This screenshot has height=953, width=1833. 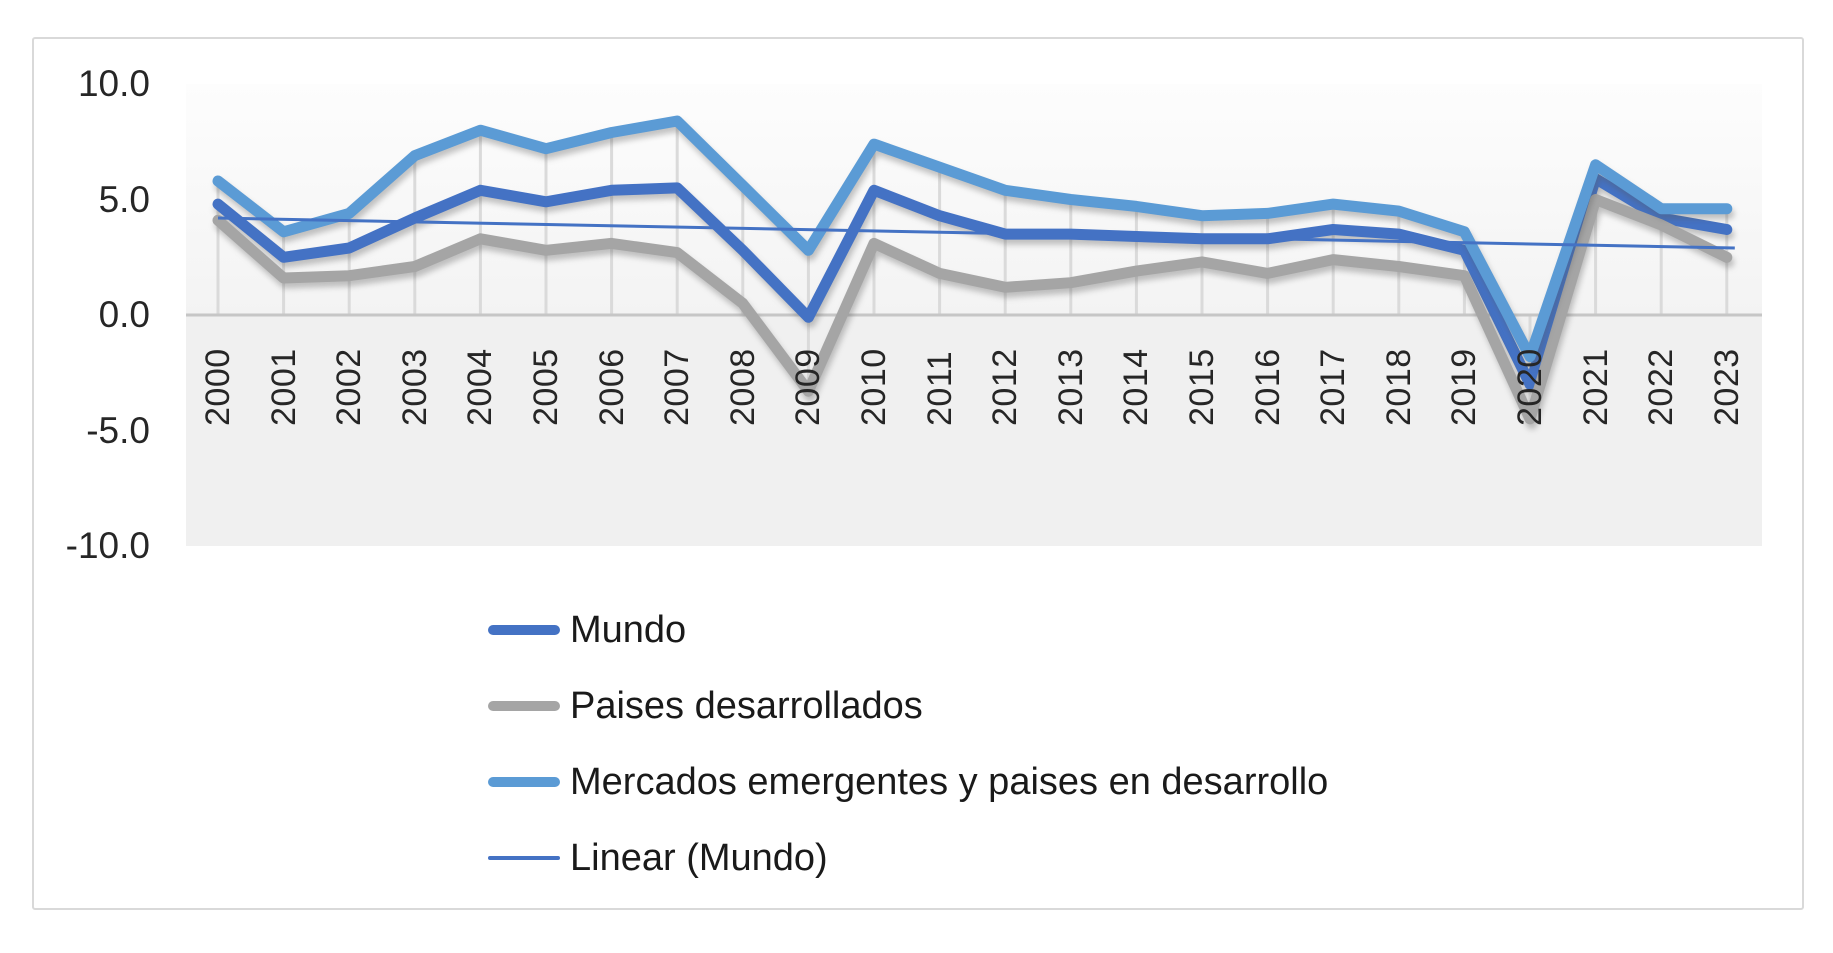 I want to click on x-axis-tick-label: 2009, so click(x=808, y=387).